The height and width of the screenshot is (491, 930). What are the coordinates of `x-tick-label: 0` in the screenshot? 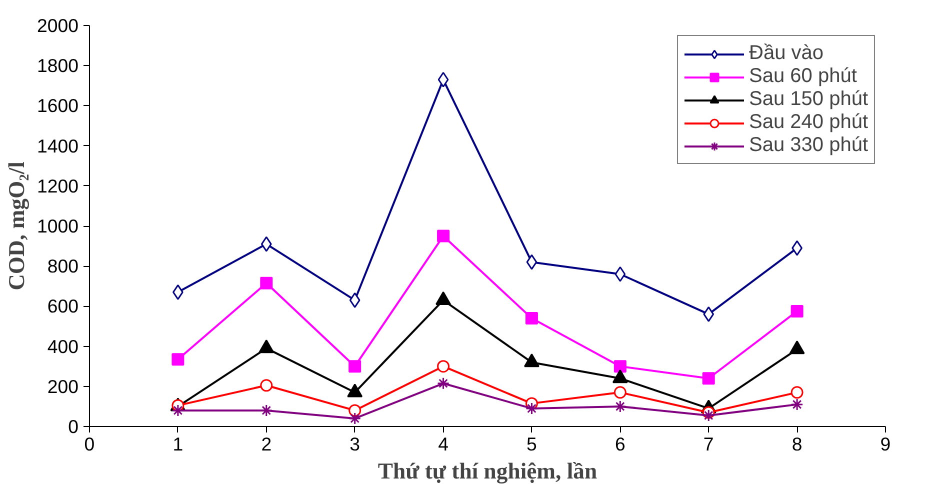 It's located at (89, 444).